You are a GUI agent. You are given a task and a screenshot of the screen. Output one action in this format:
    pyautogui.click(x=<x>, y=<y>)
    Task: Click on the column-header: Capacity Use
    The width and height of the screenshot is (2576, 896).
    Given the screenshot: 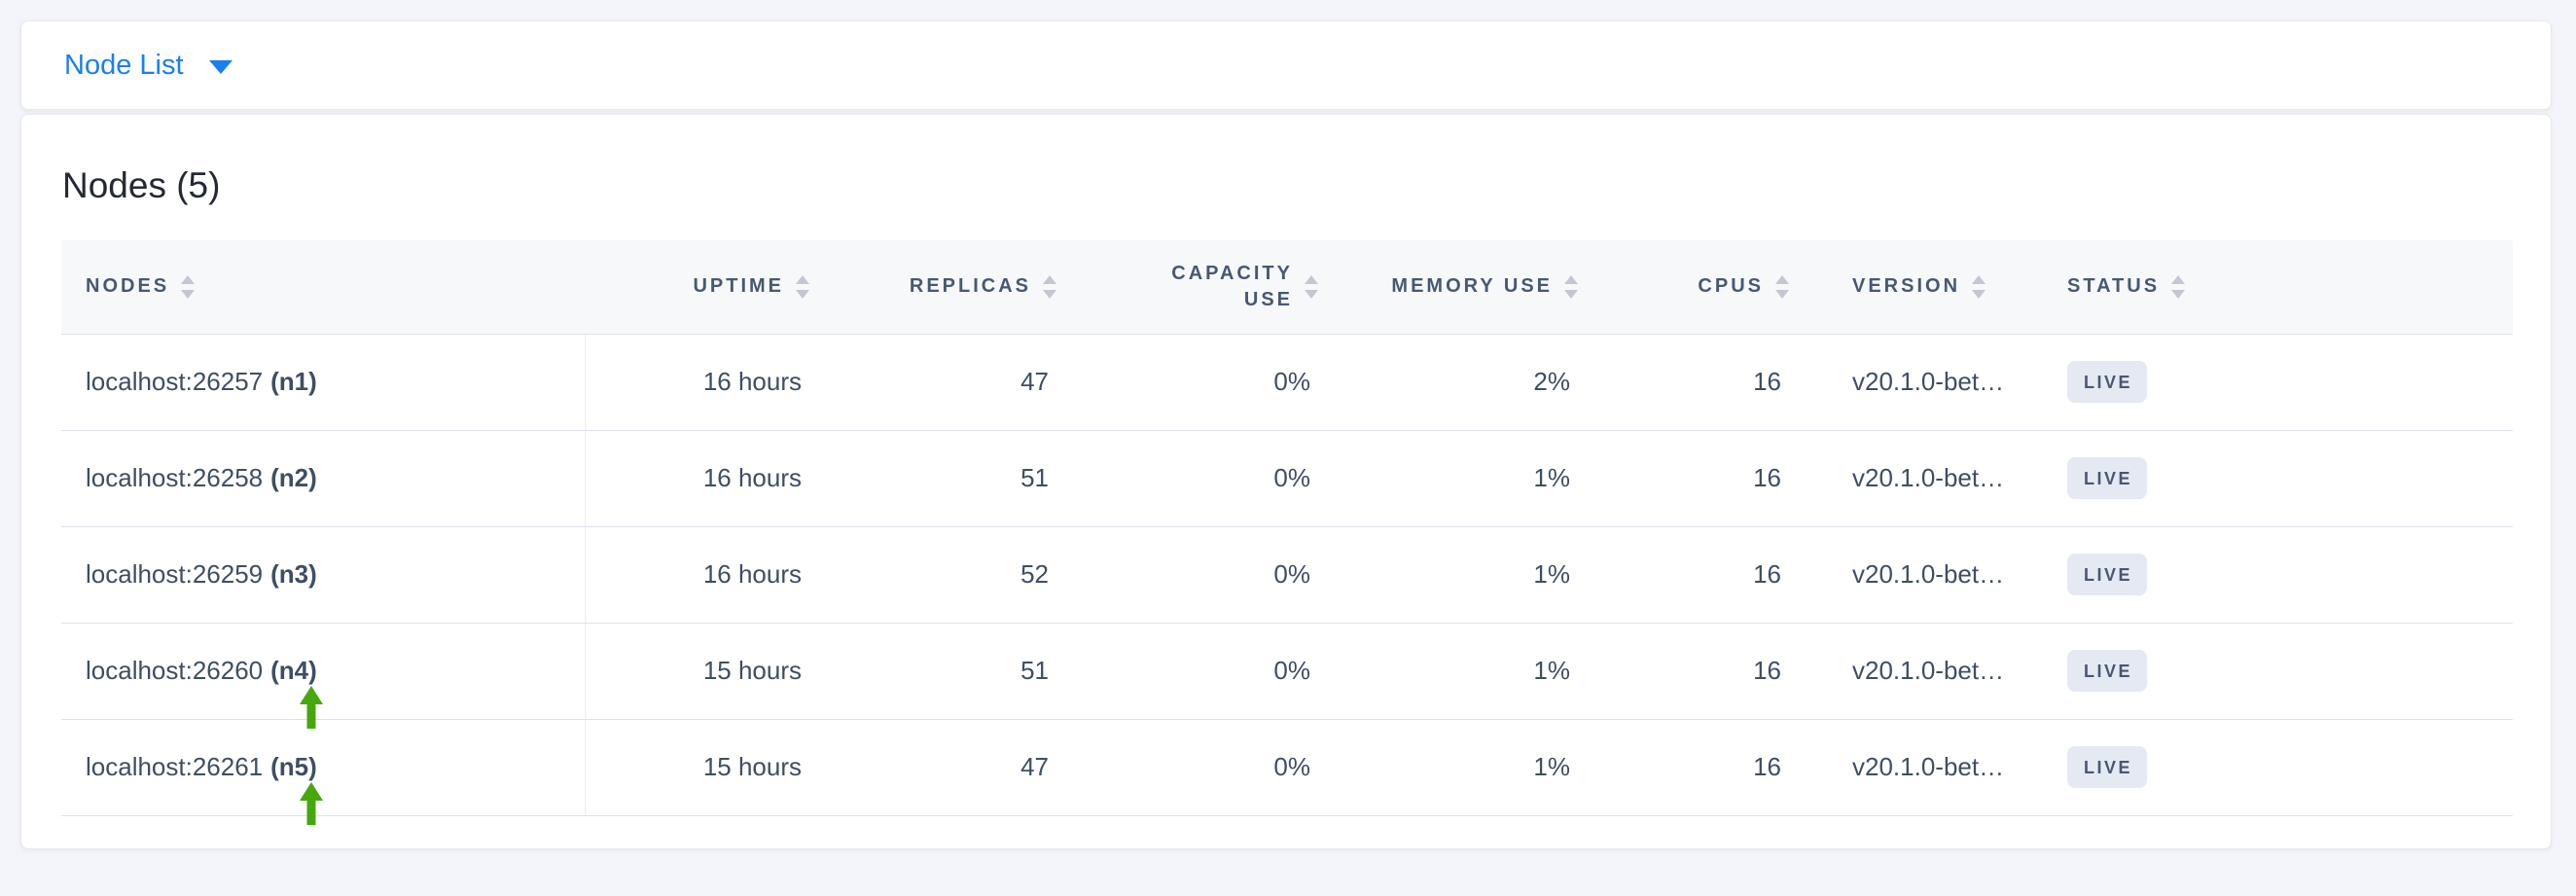 What is the action you would take?
    pyautogui.click(x=1207, y=287)
    